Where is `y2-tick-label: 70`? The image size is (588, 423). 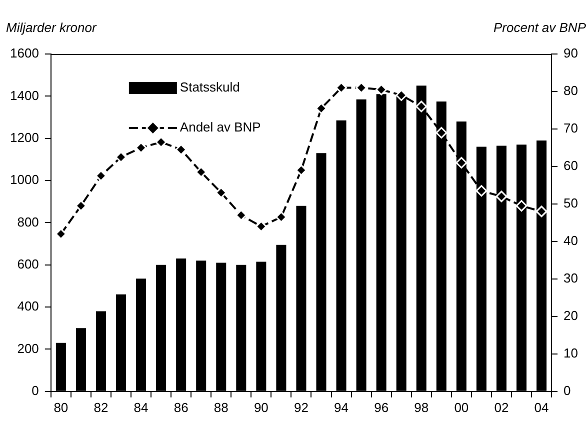 y2-tick-label: 70 is located at coordinates (571, 128).